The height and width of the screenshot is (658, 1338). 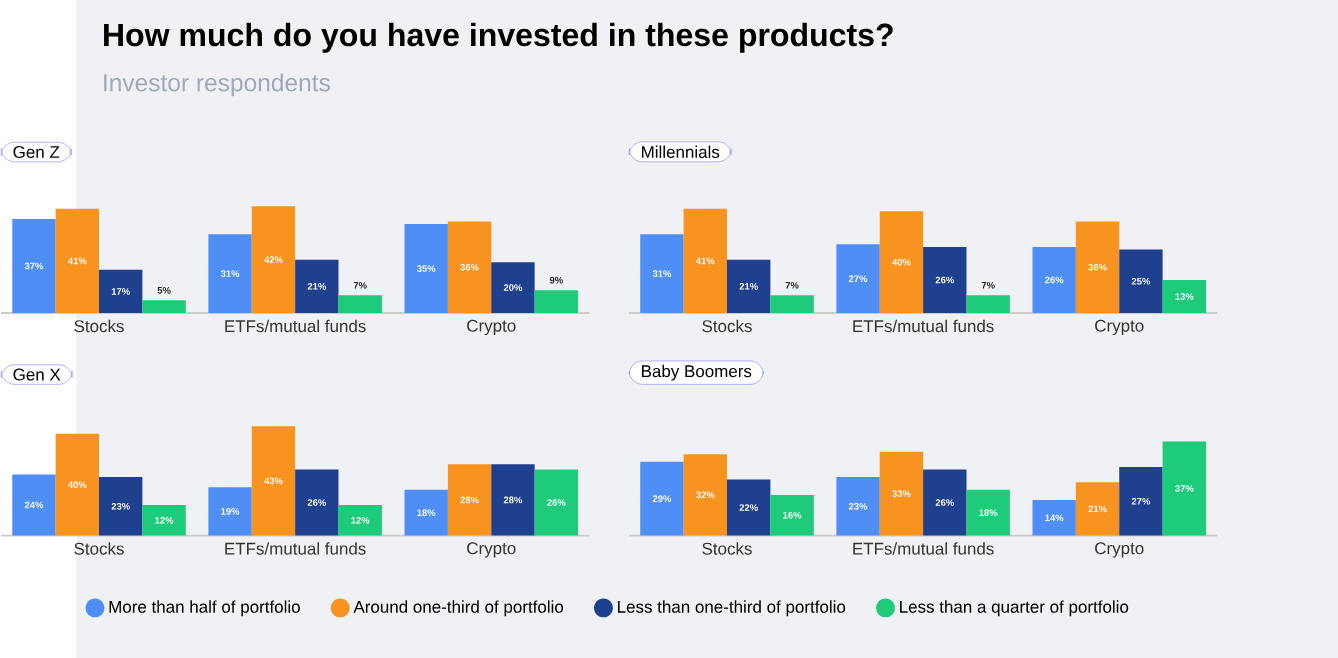 What do you see at coordinates (217, 85) in the screenshot?
I see `text: Investor respondents` at bounding box center [217, 85].